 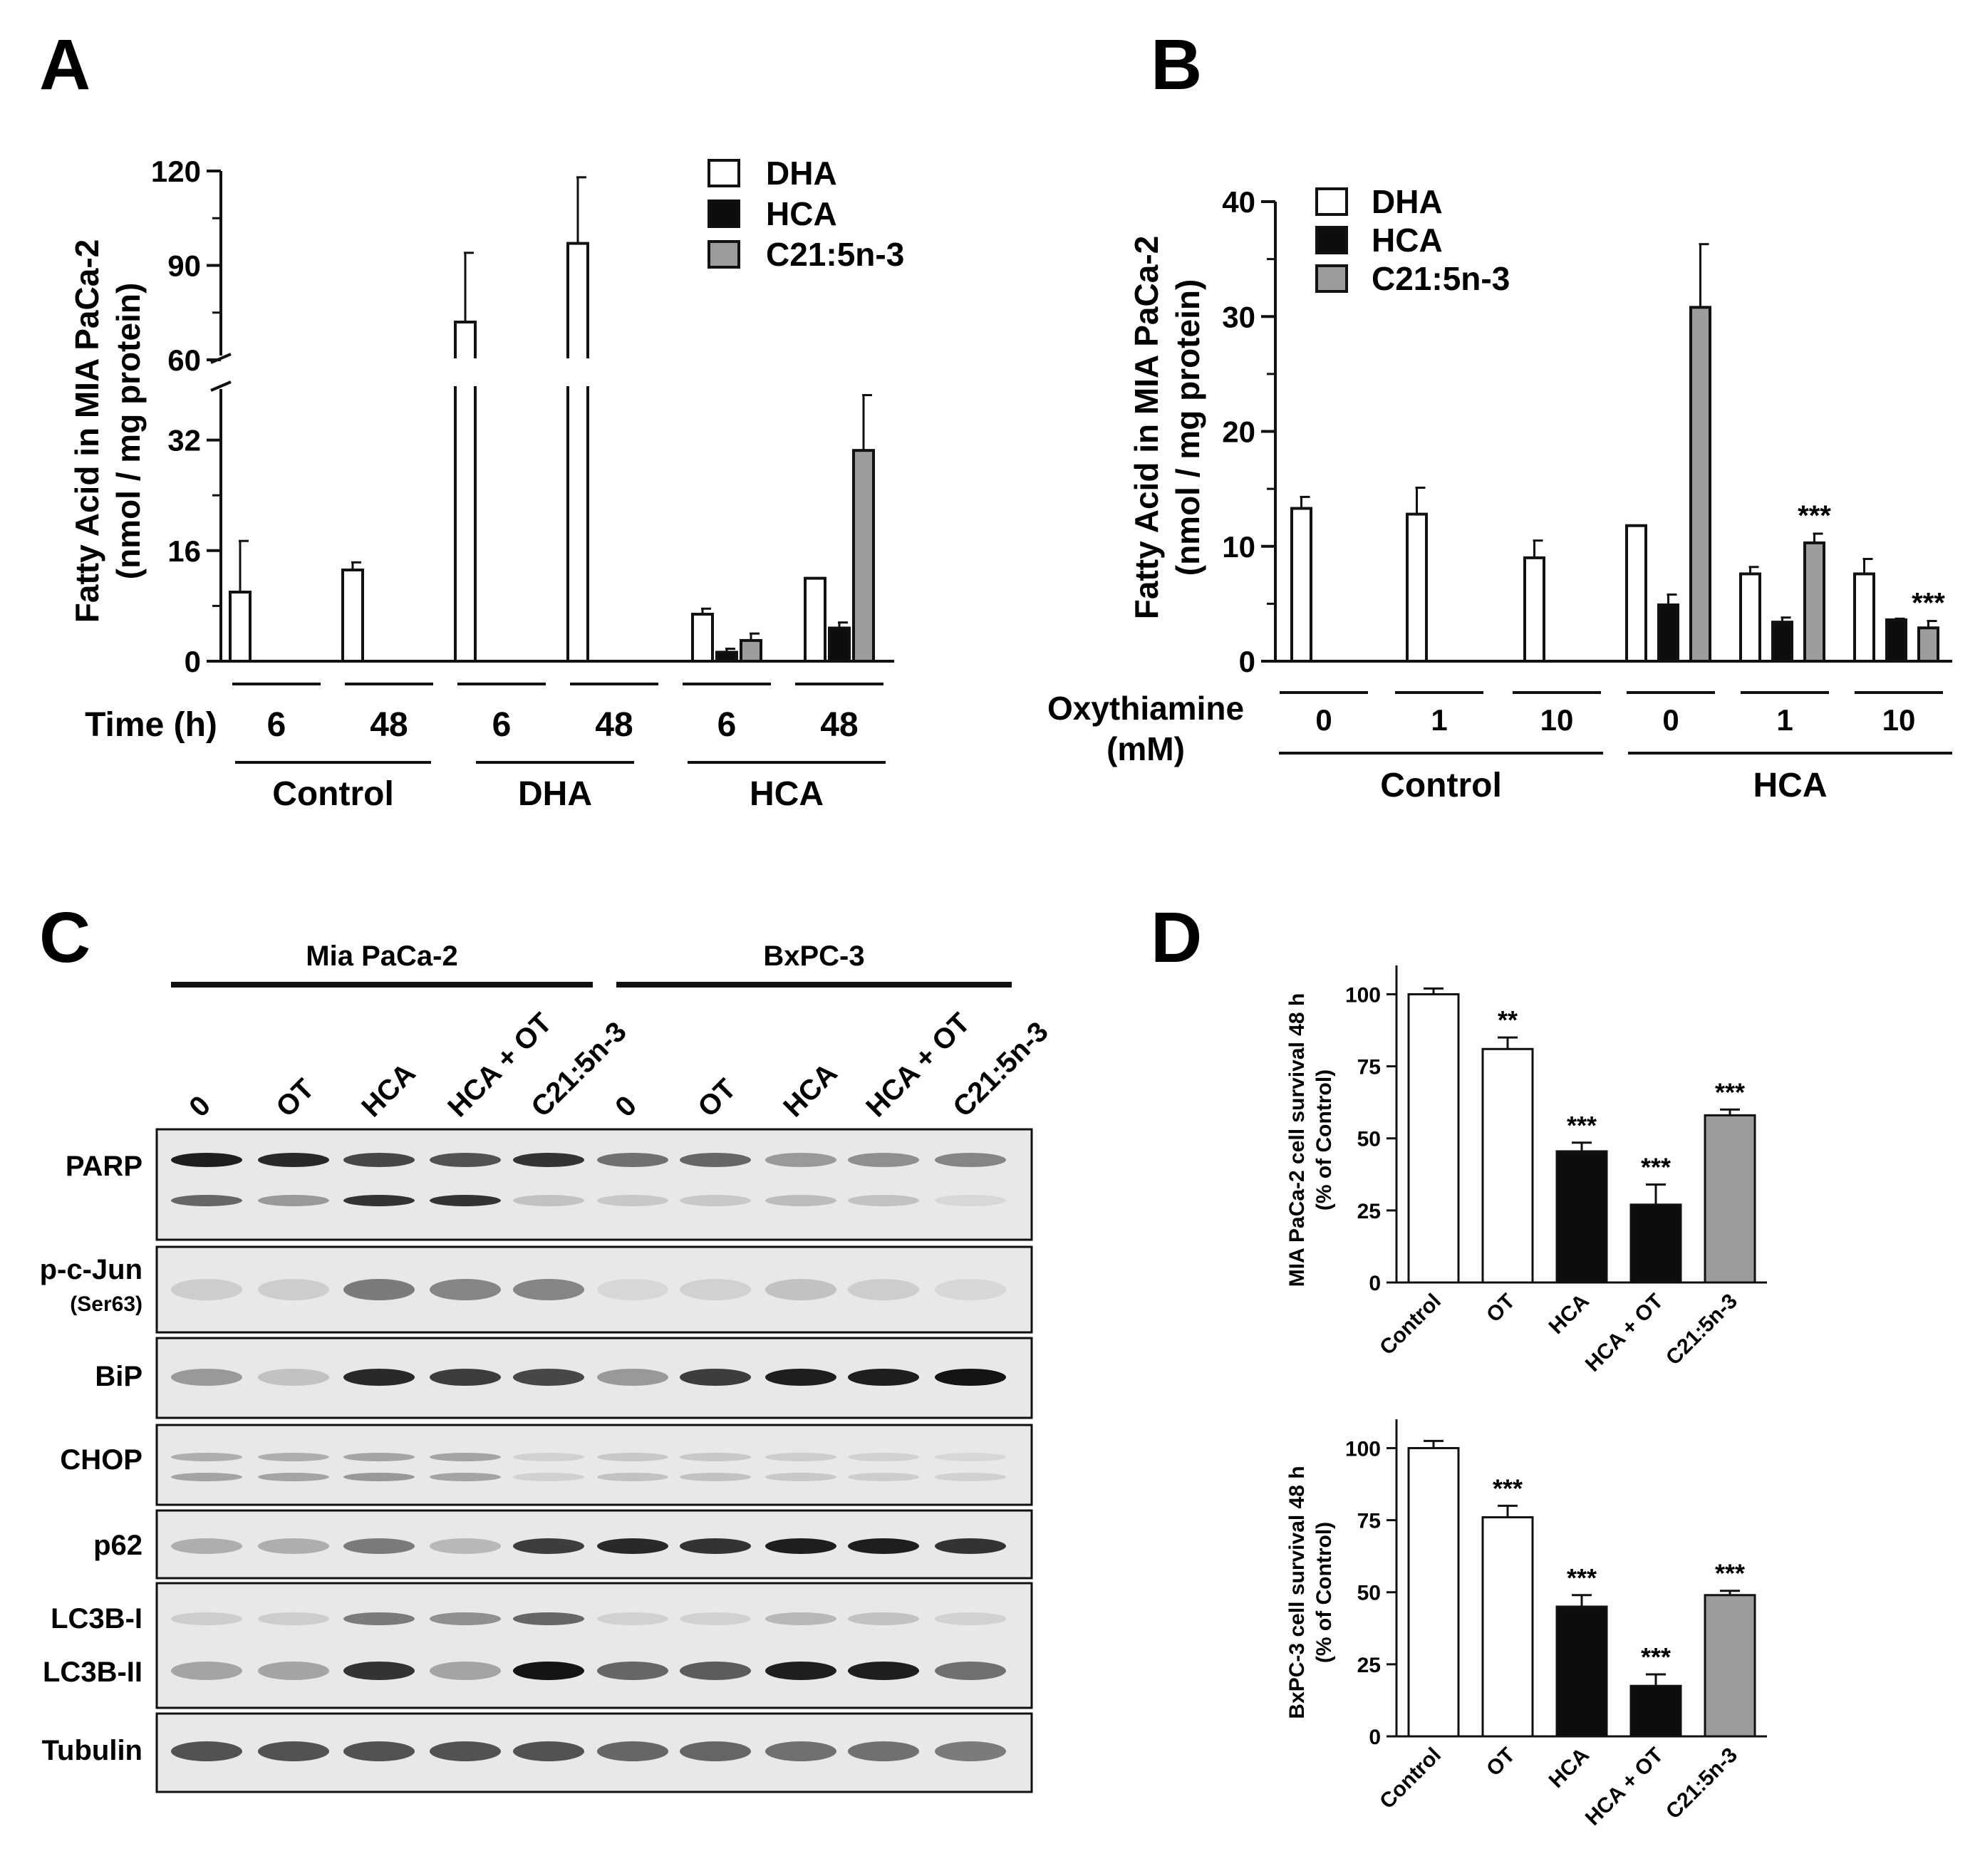 I want to click on a-x-tick-label: 48, so click(x=614, y=725).